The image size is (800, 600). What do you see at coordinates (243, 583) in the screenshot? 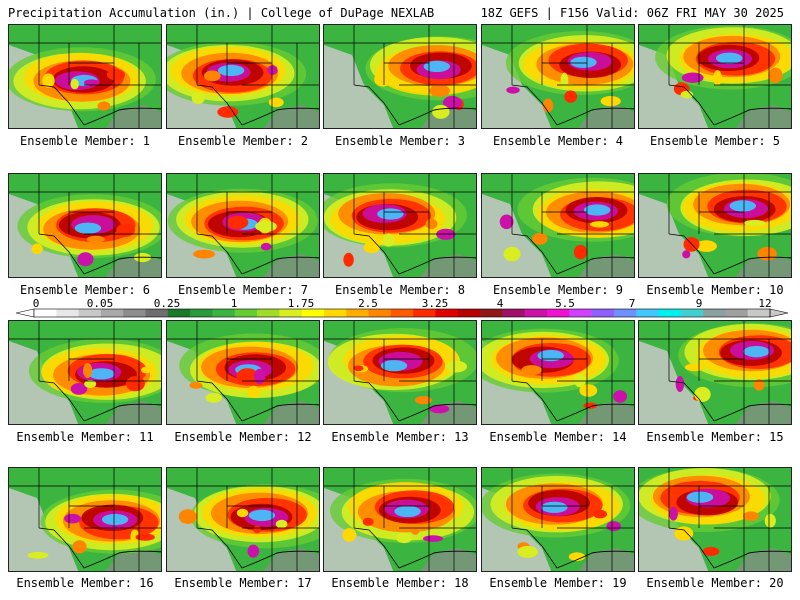
I see `ensemble-member-label: Ensemble Member: 17` at bounding box center [243, 583].